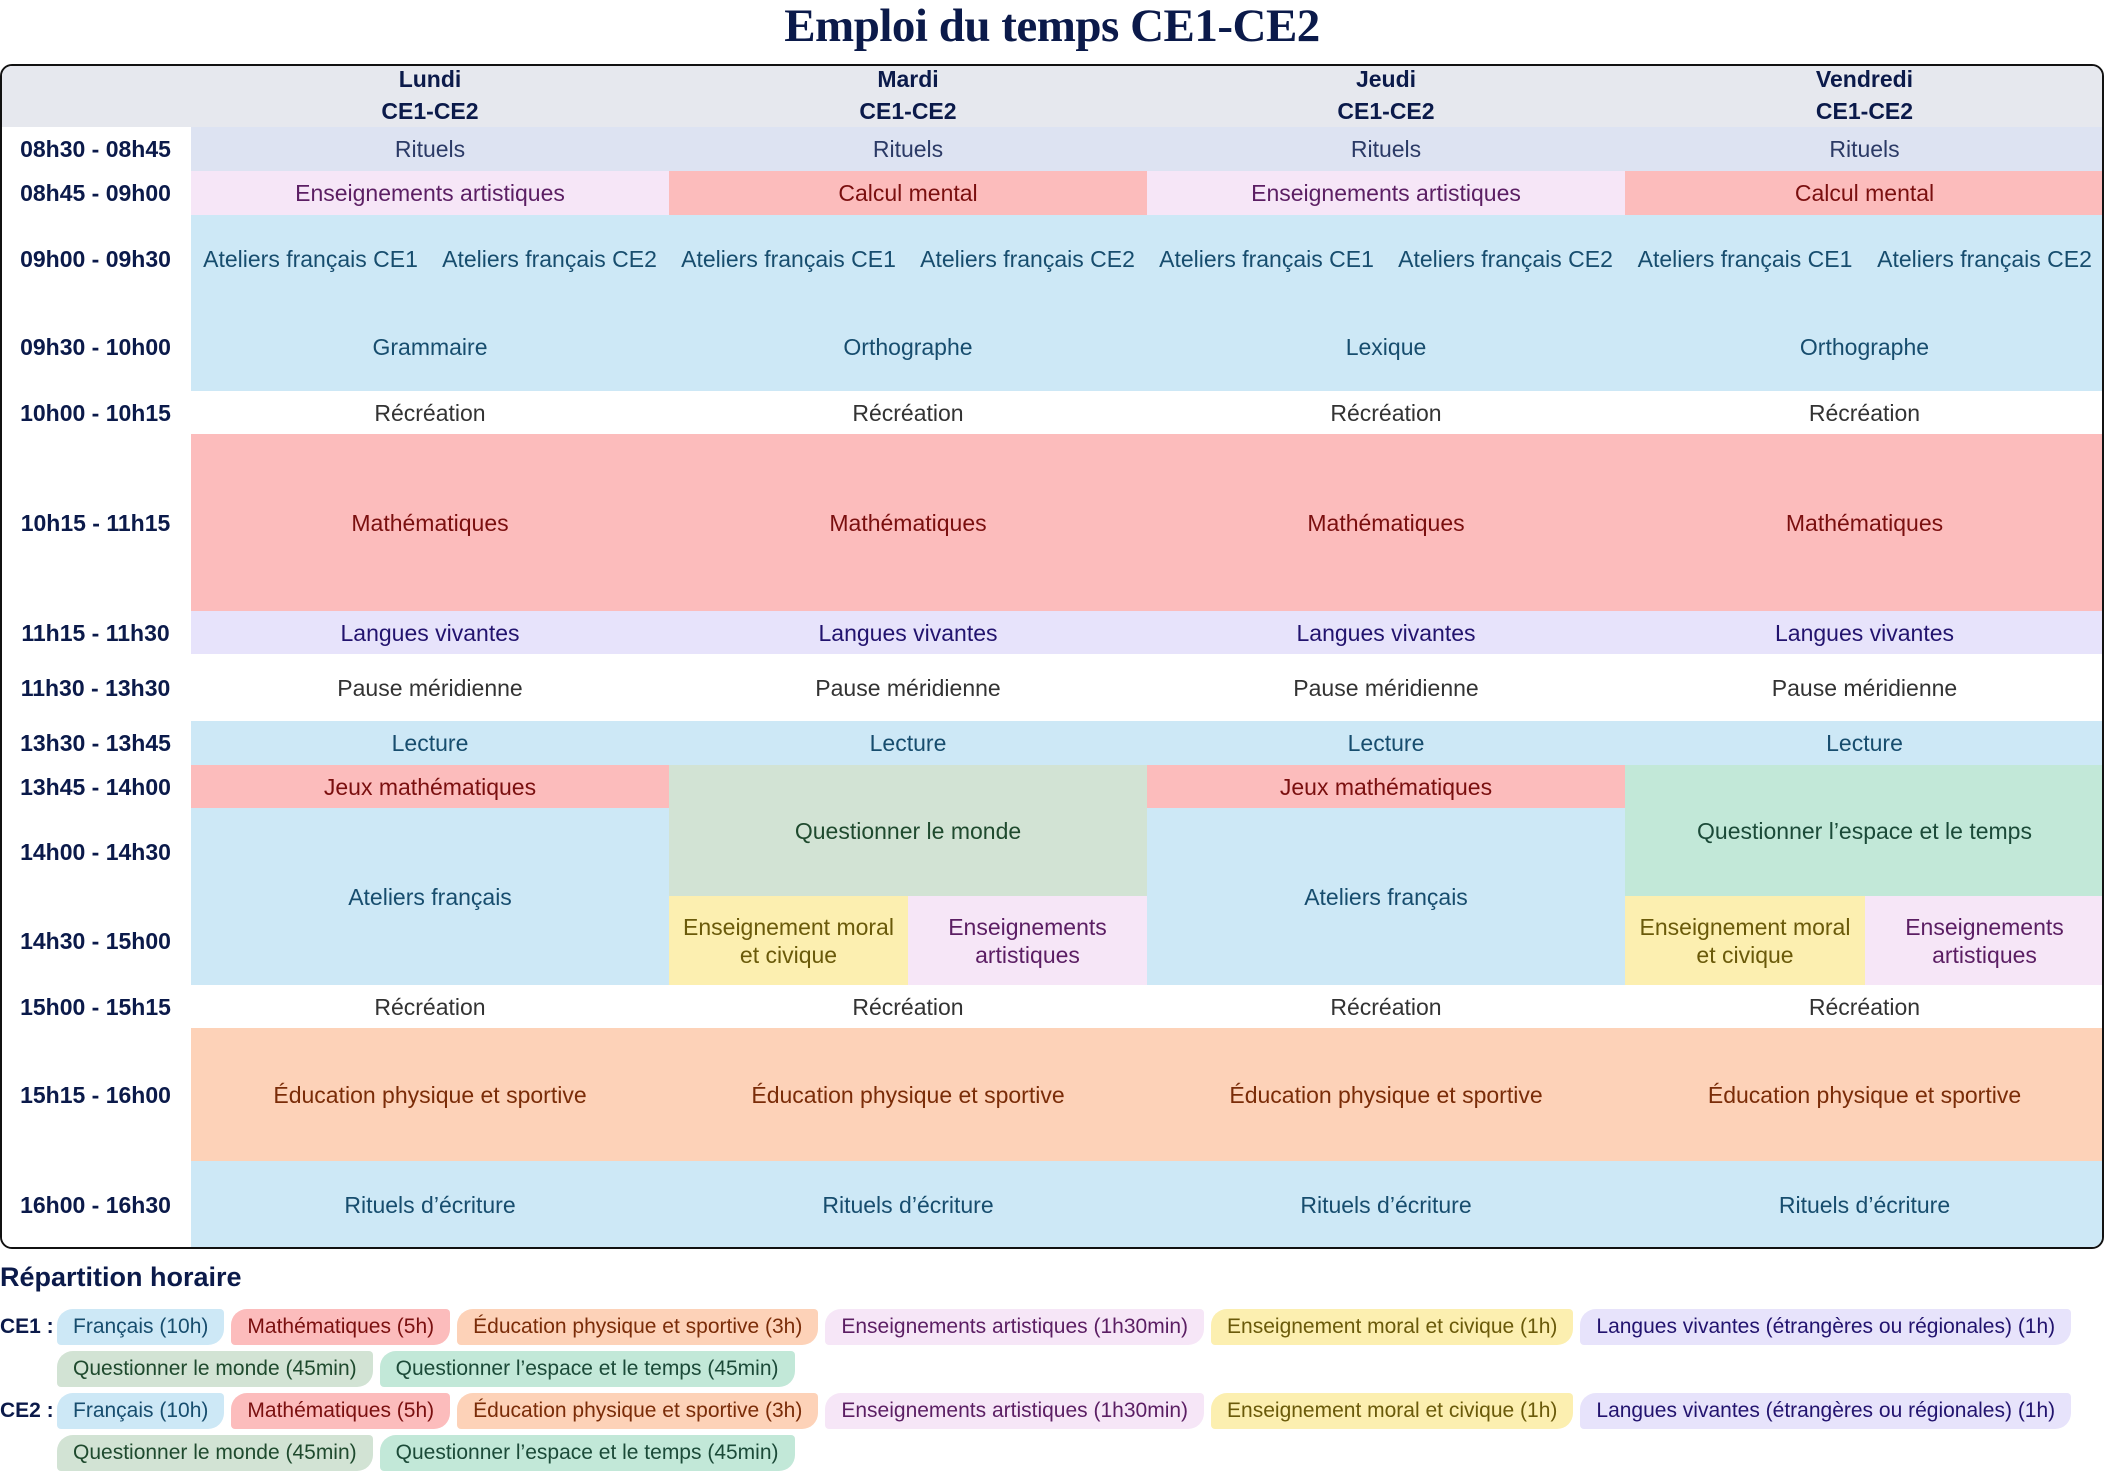  Describe the element at coordinates (95, 412) in the screenshot. I see `time-slot-label: 10h00 - 10h15` at that location.